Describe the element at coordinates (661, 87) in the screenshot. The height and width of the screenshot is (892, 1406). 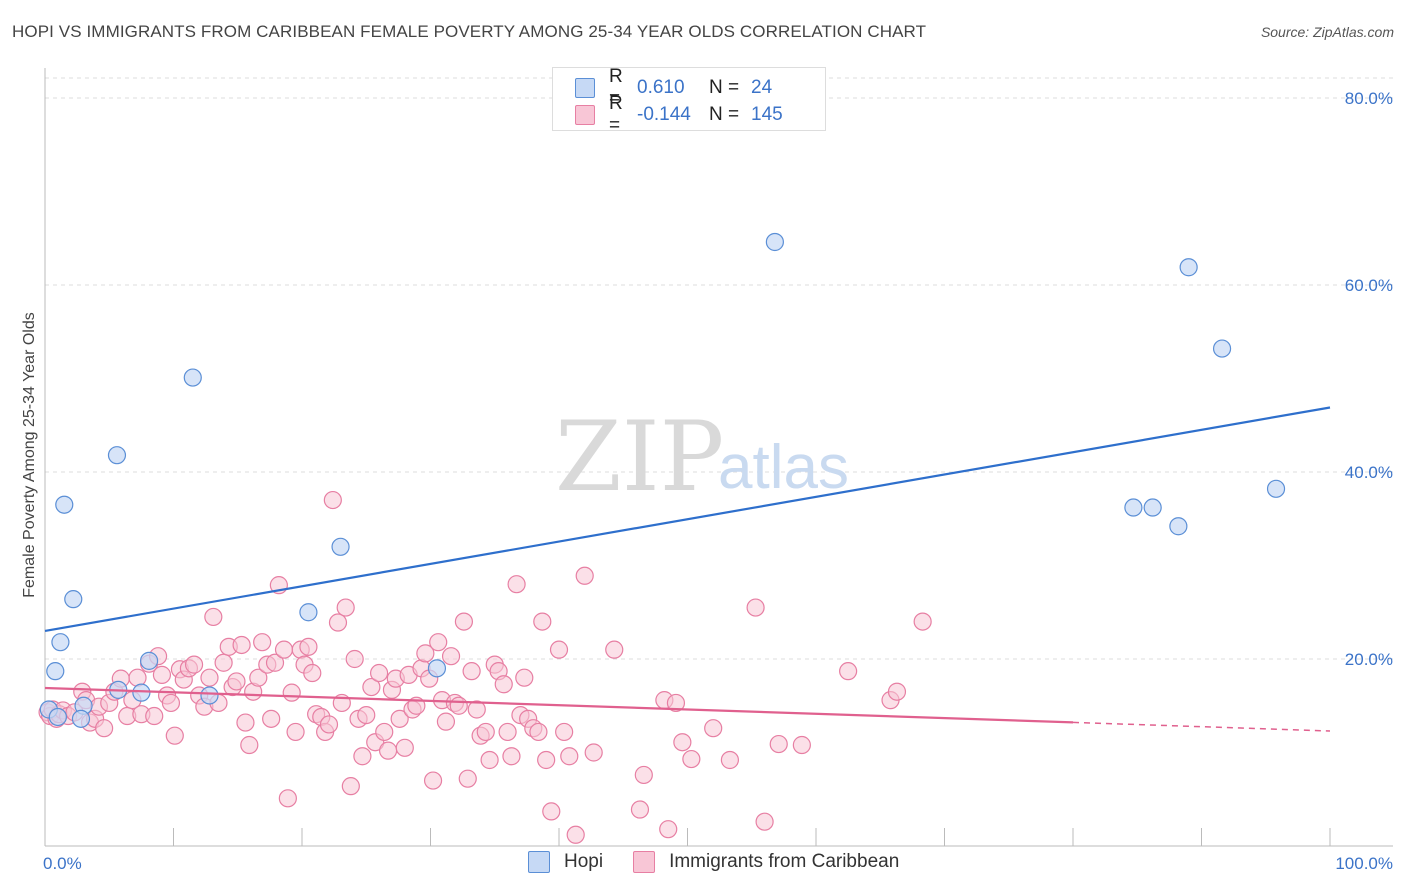
I see `r-value: 0.610` at that location.